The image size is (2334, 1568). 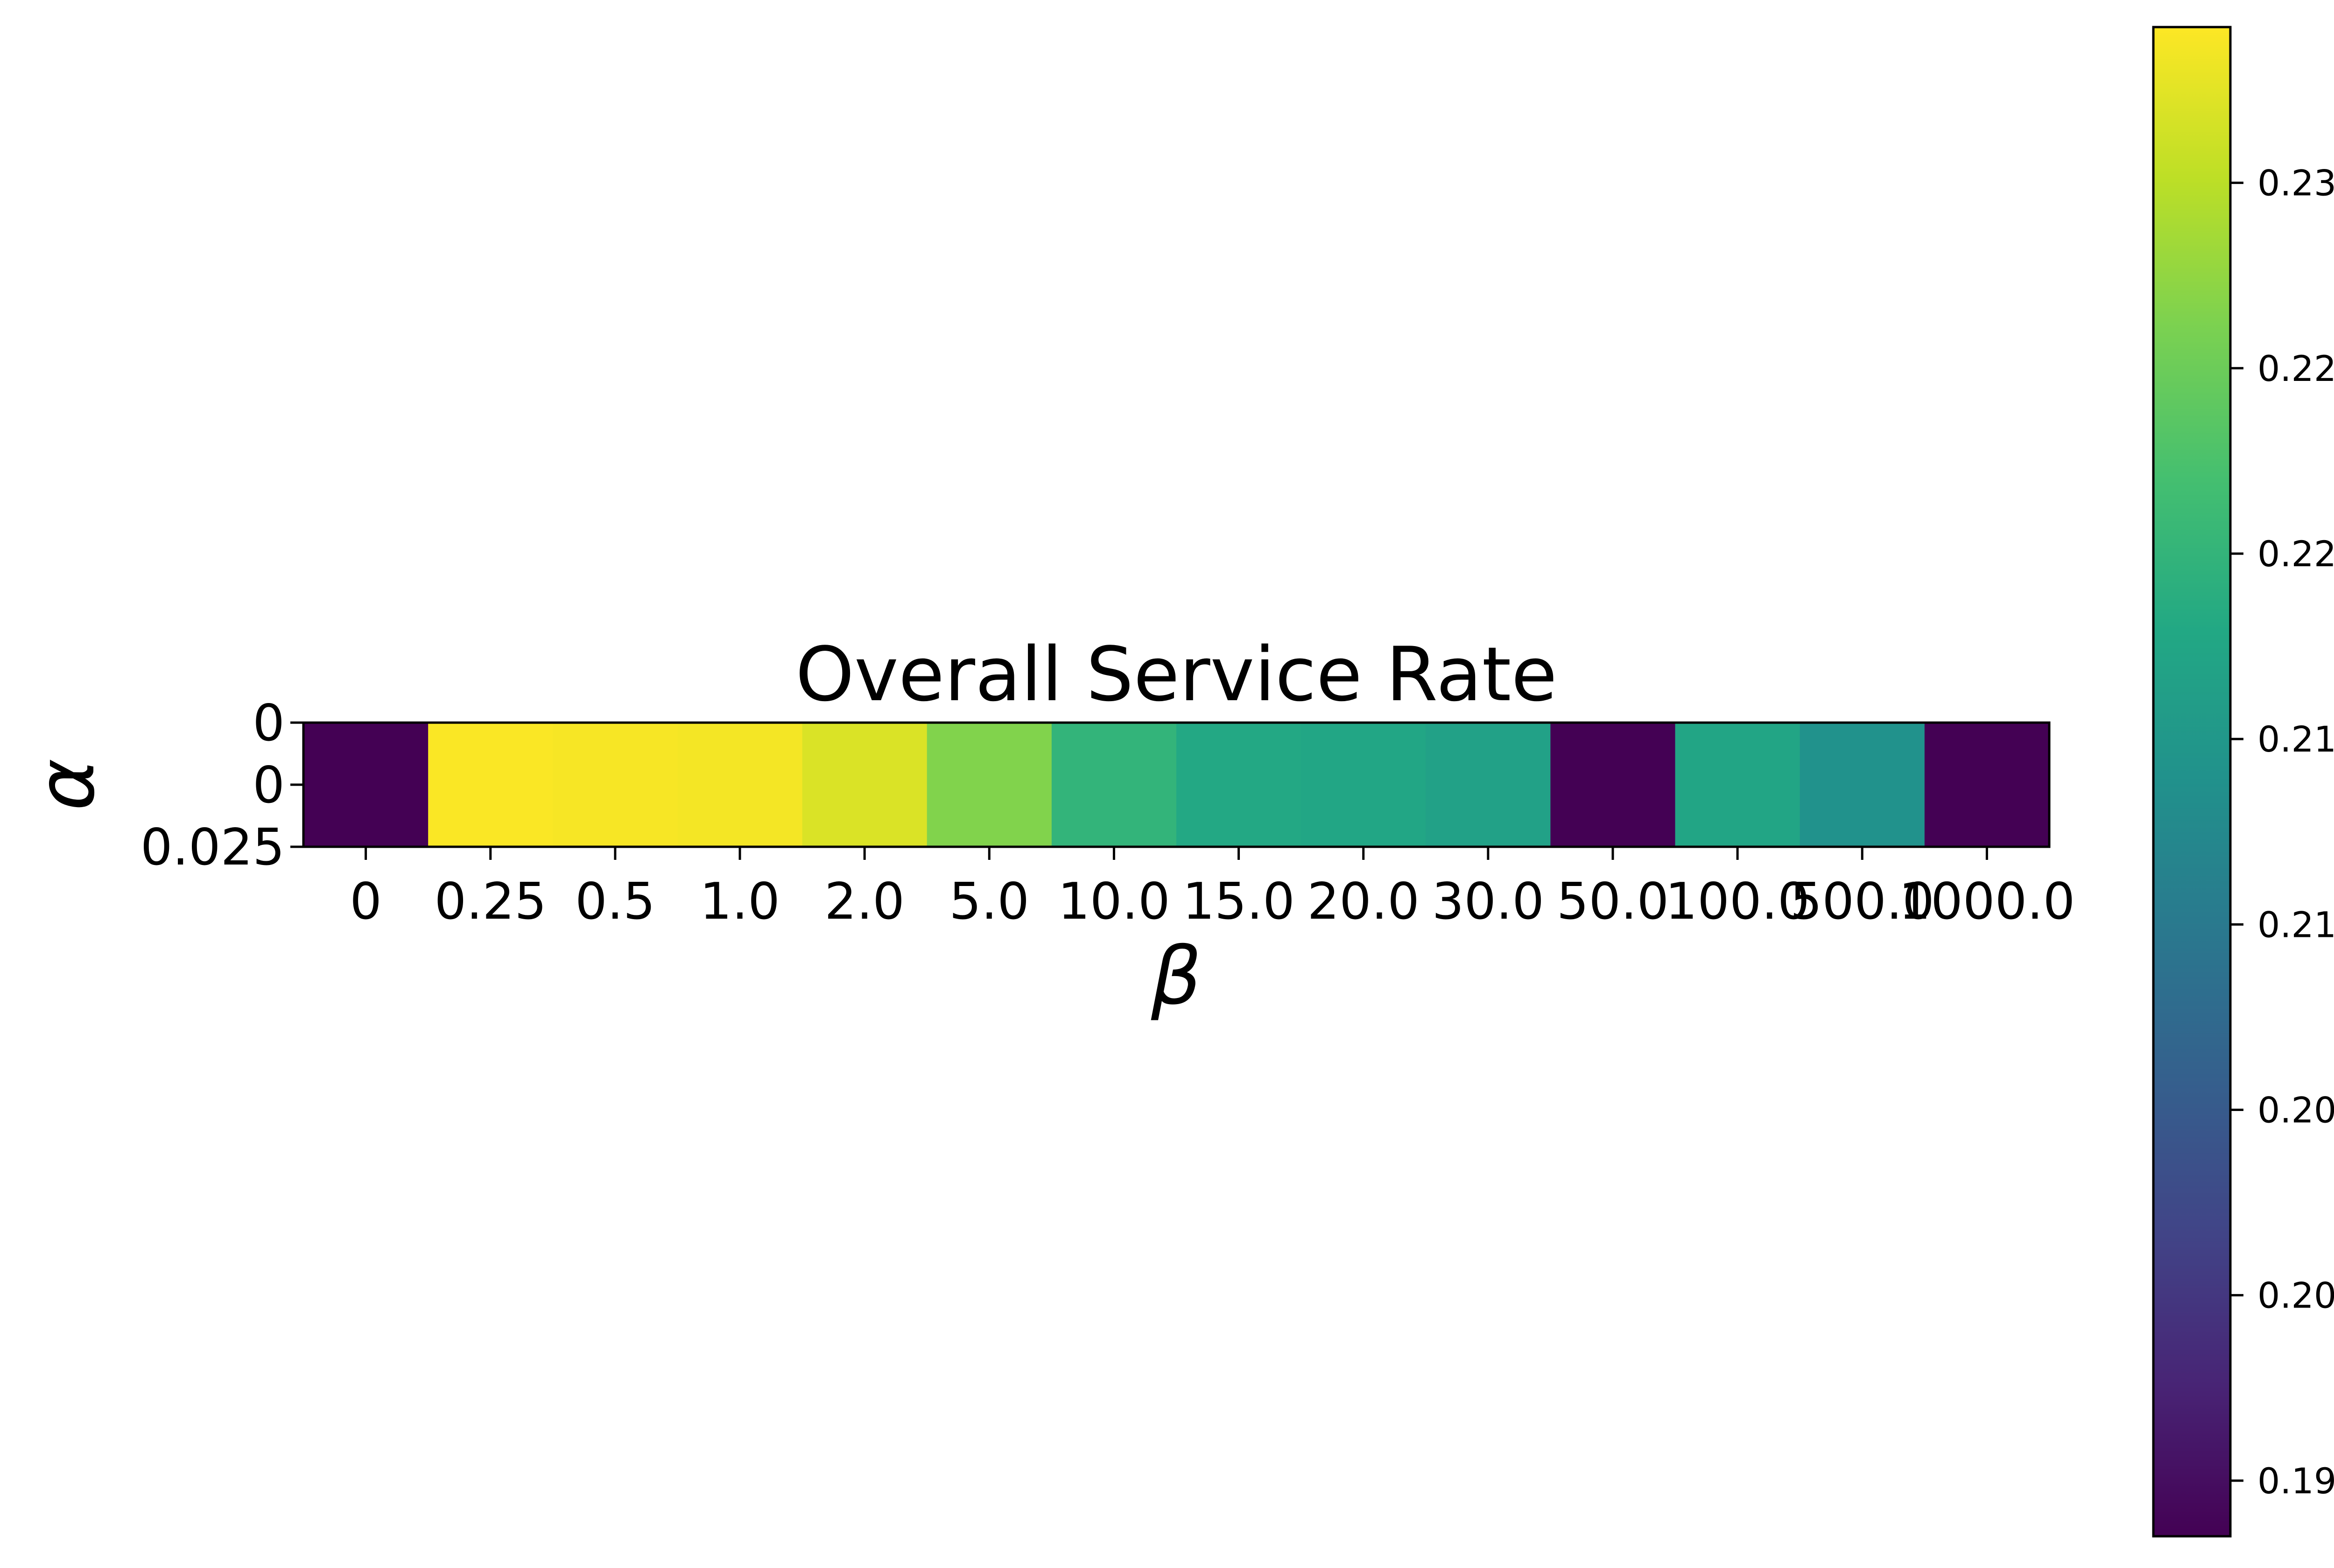 I want to click on x-axis-label: β, so click(x=1176, y=977).